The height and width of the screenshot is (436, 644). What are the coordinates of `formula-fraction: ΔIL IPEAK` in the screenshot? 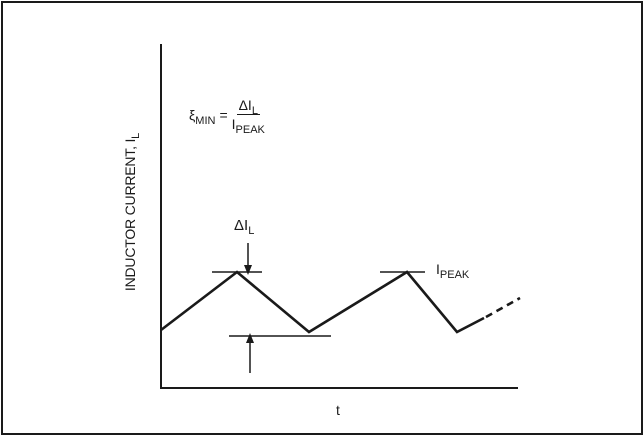 It's located at (248, 116).